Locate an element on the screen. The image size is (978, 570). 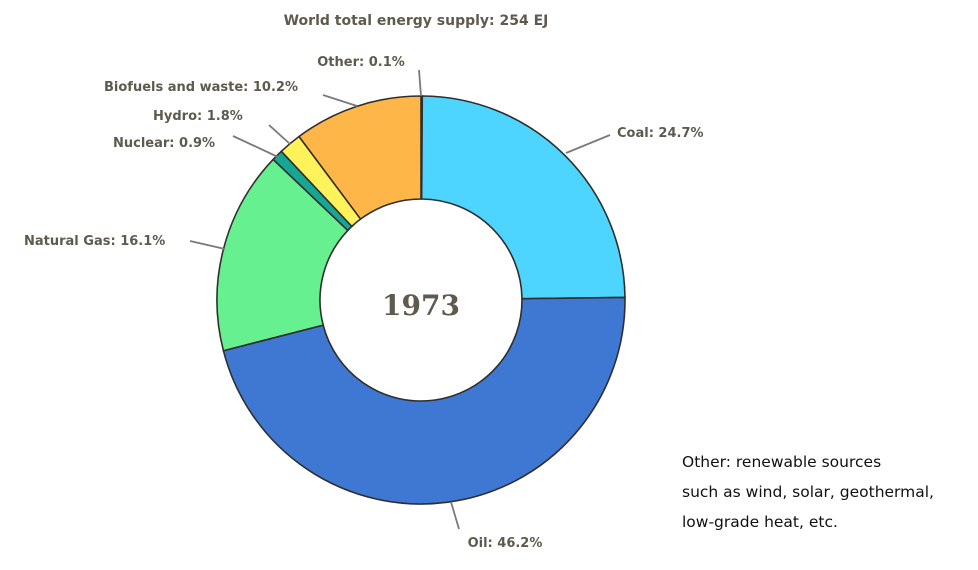
slice-label-nuclear: Nuclear: 0.9% is located at coordinates (164, 143).